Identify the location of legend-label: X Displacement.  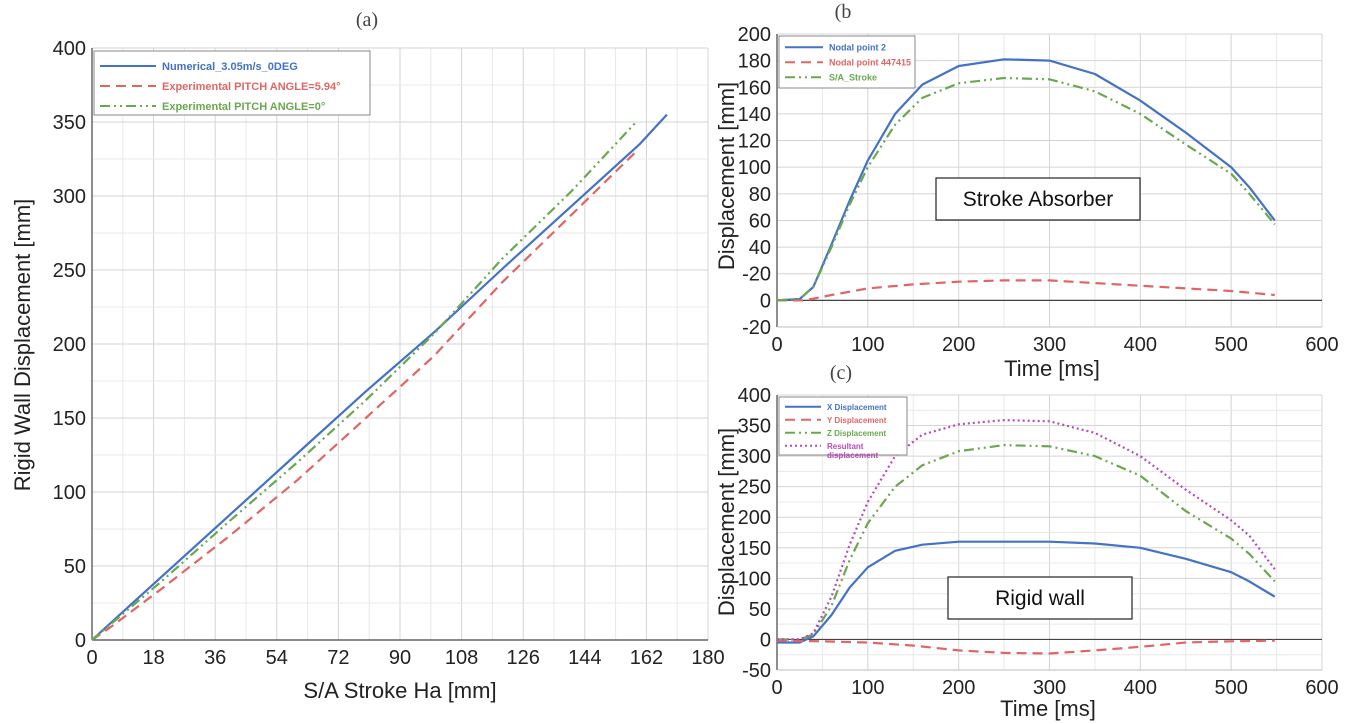
(857, 407).